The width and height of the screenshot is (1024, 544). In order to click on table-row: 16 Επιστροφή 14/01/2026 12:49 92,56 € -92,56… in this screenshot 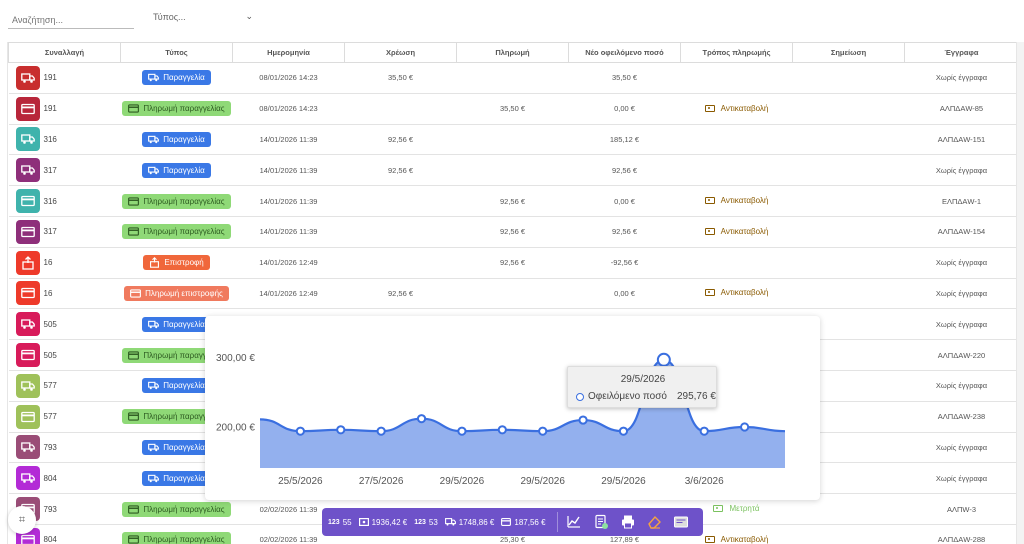, I will do `click(512, 263)`.